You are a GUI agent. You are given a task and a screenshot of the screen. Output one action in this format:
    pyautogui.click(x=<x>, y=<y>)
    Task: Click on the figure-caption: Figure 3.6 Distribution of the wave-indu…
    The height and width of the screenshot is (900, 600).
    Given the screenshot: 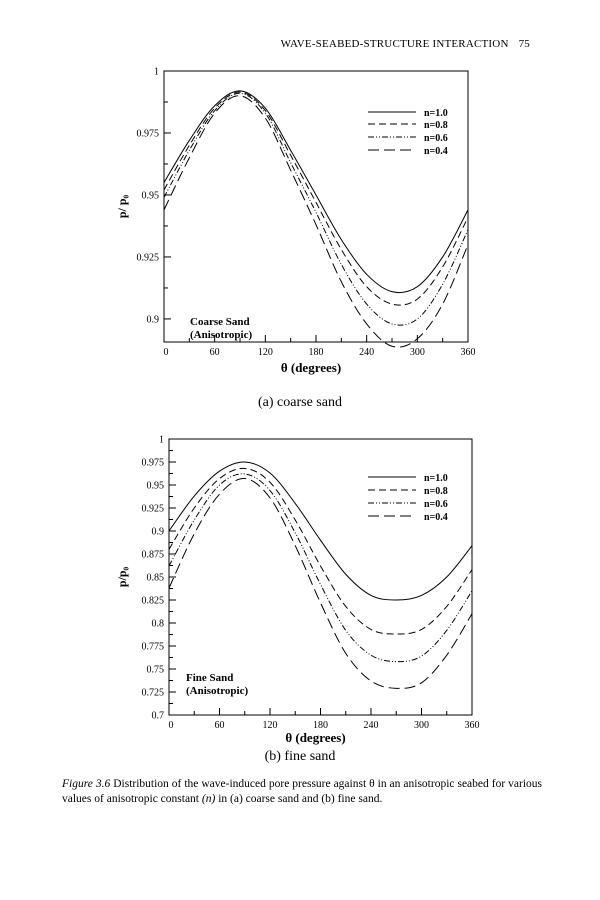 What is the action you would take?
    pyautogui.click(x=302, y=792)
    